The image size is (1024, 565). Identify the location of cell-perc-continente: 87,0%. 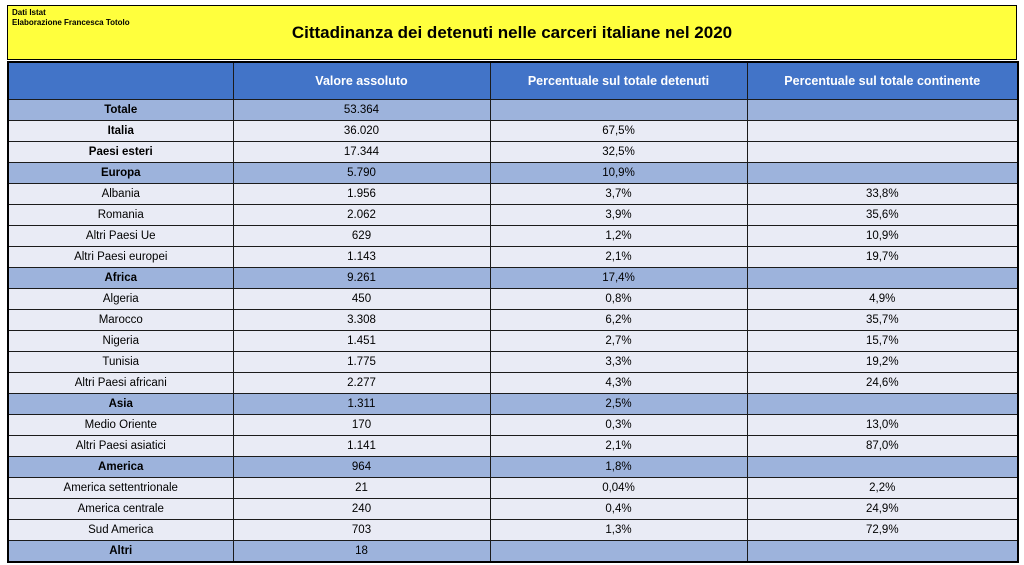
(882, 446).